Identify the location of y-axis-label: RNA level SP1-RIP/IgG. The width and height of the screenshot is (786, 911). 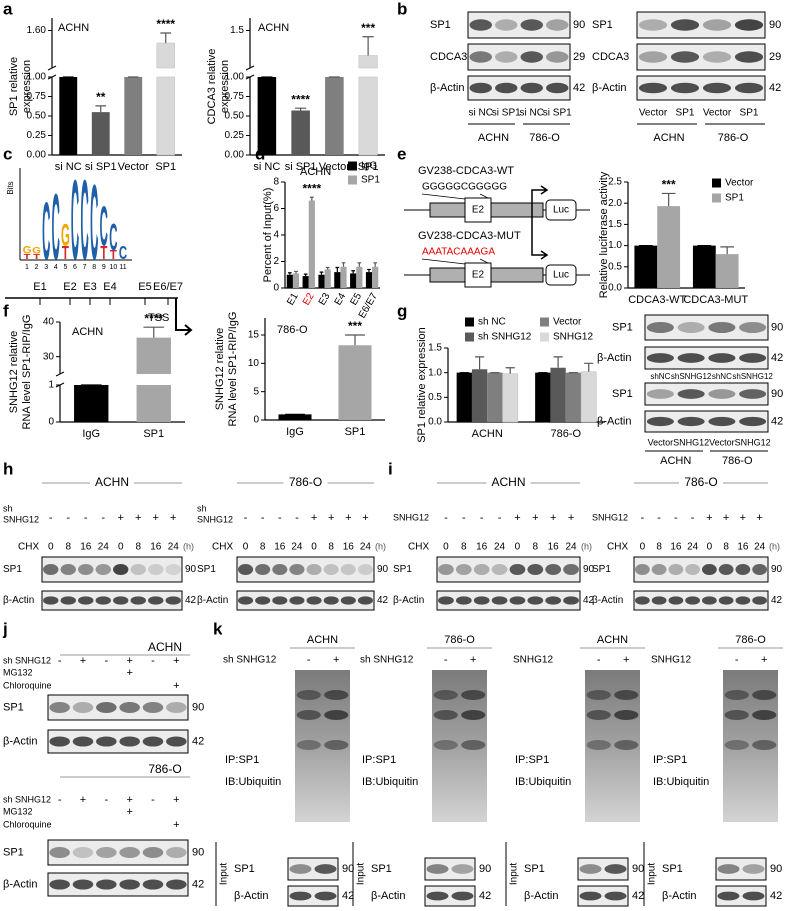
(27, 372).